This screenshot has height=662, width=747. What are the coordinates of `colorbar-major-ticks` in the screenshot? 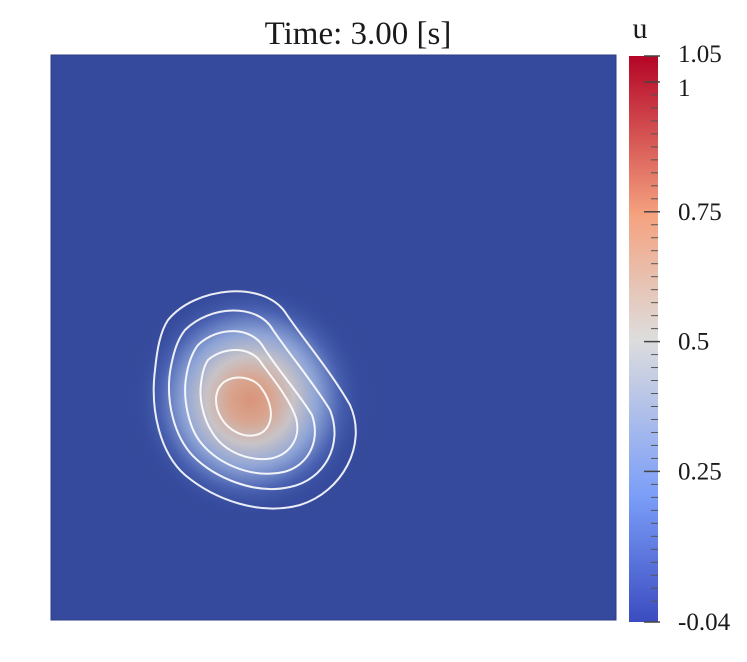 It's located at (652, 339).